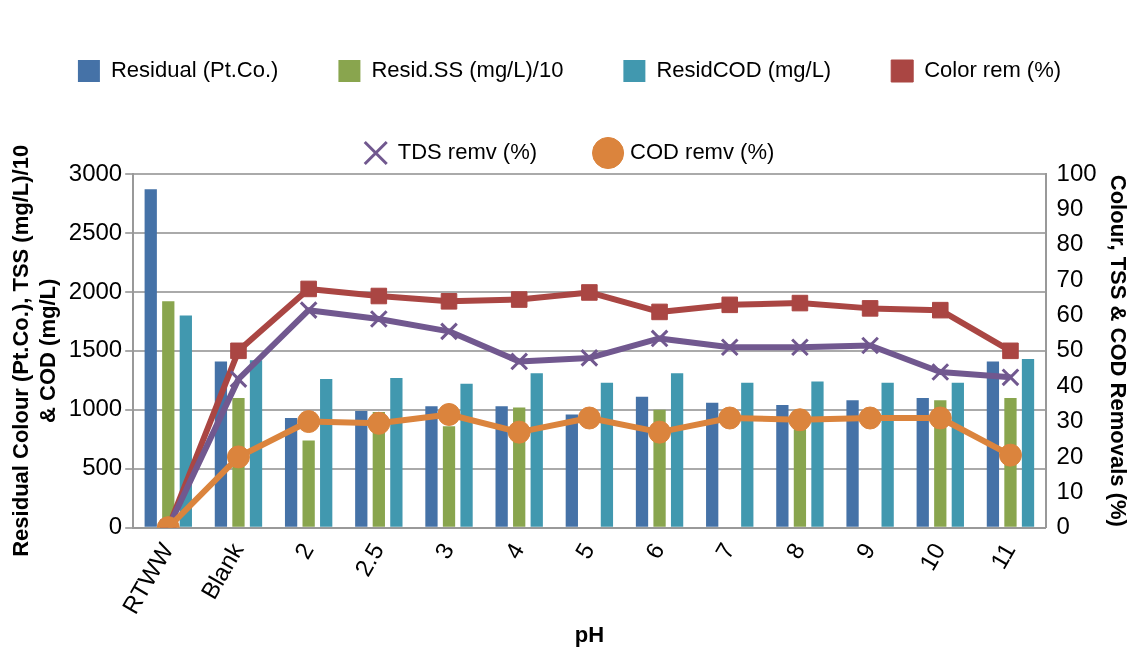 Image resolution: width=1139 pixels, height=649 pixels. I want to click on y2-tick-label: 0, so click(1063, 526).